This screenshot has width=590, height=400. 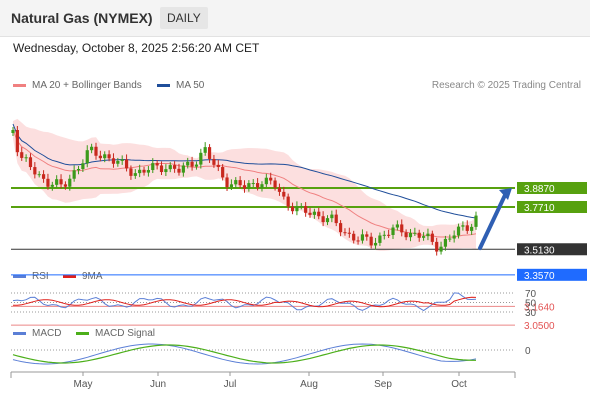 What do you see at coordinates (69, 276) in the screenshot?
I see `legend-swatch-9ma` at bounding box center [69, 276].